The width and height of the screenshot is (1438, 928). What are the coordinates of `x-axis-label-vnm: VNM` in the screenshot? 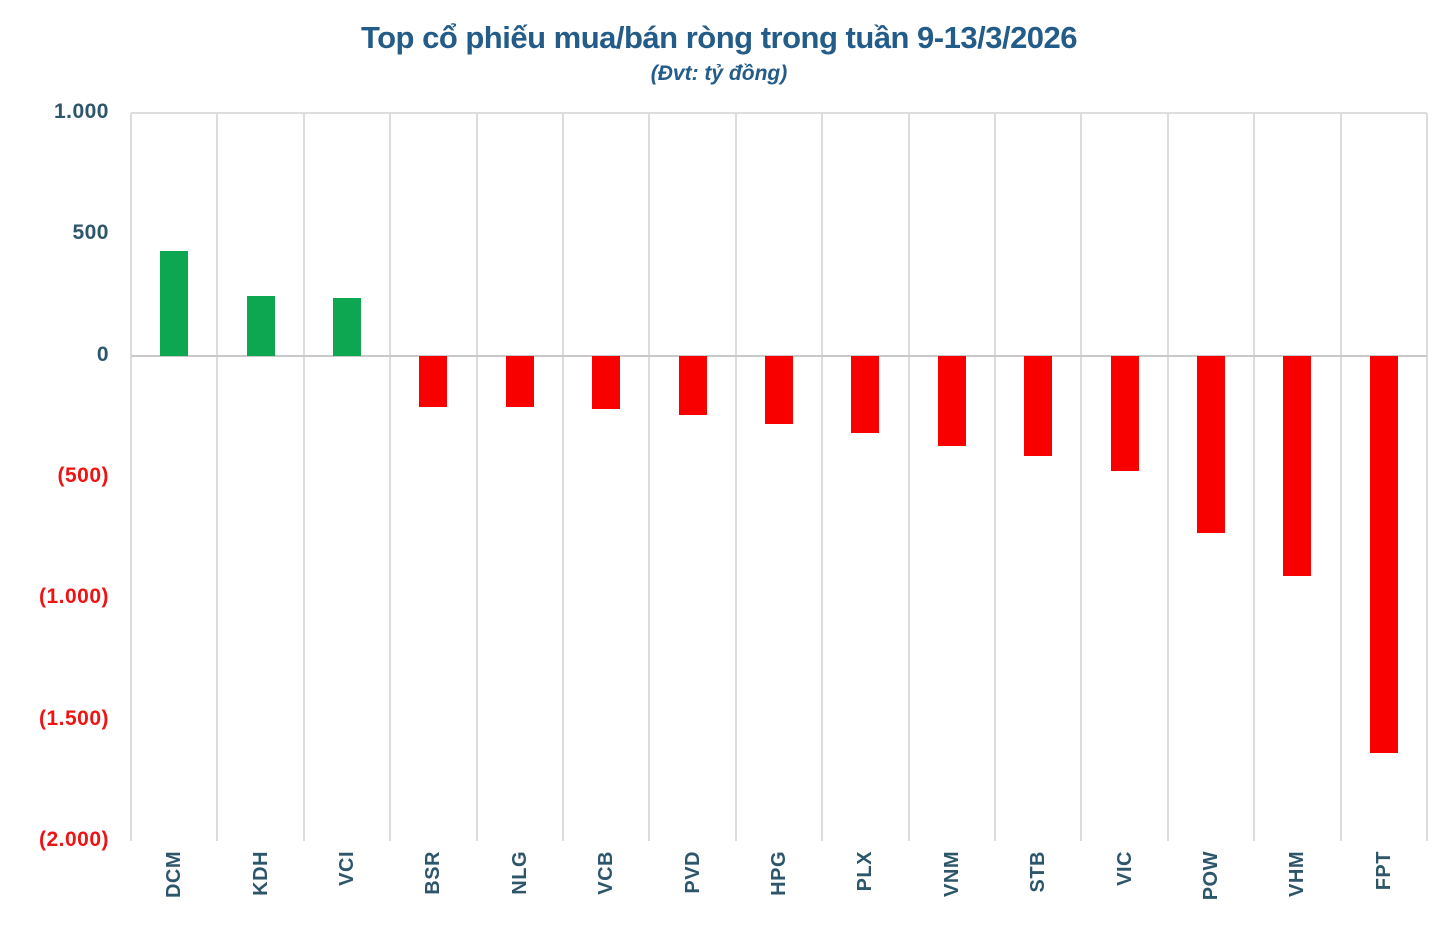 It's located at (951, 874).